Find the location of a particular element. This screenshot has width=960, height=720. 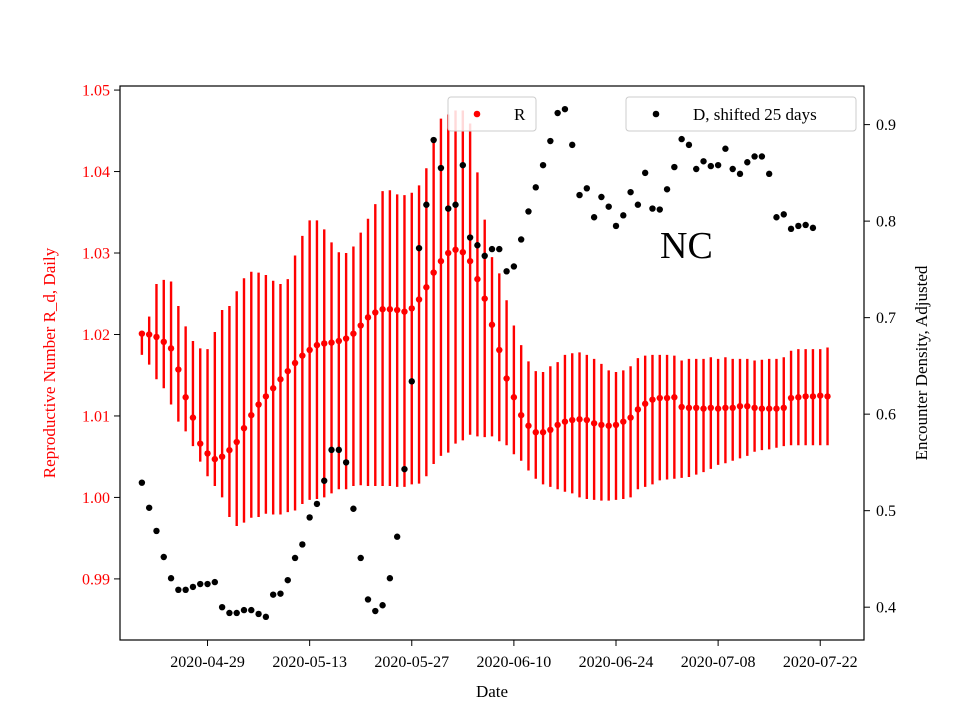

left-y-axis-title: Reproductive Number R_d, Daily is located at coordinates (49, 362).